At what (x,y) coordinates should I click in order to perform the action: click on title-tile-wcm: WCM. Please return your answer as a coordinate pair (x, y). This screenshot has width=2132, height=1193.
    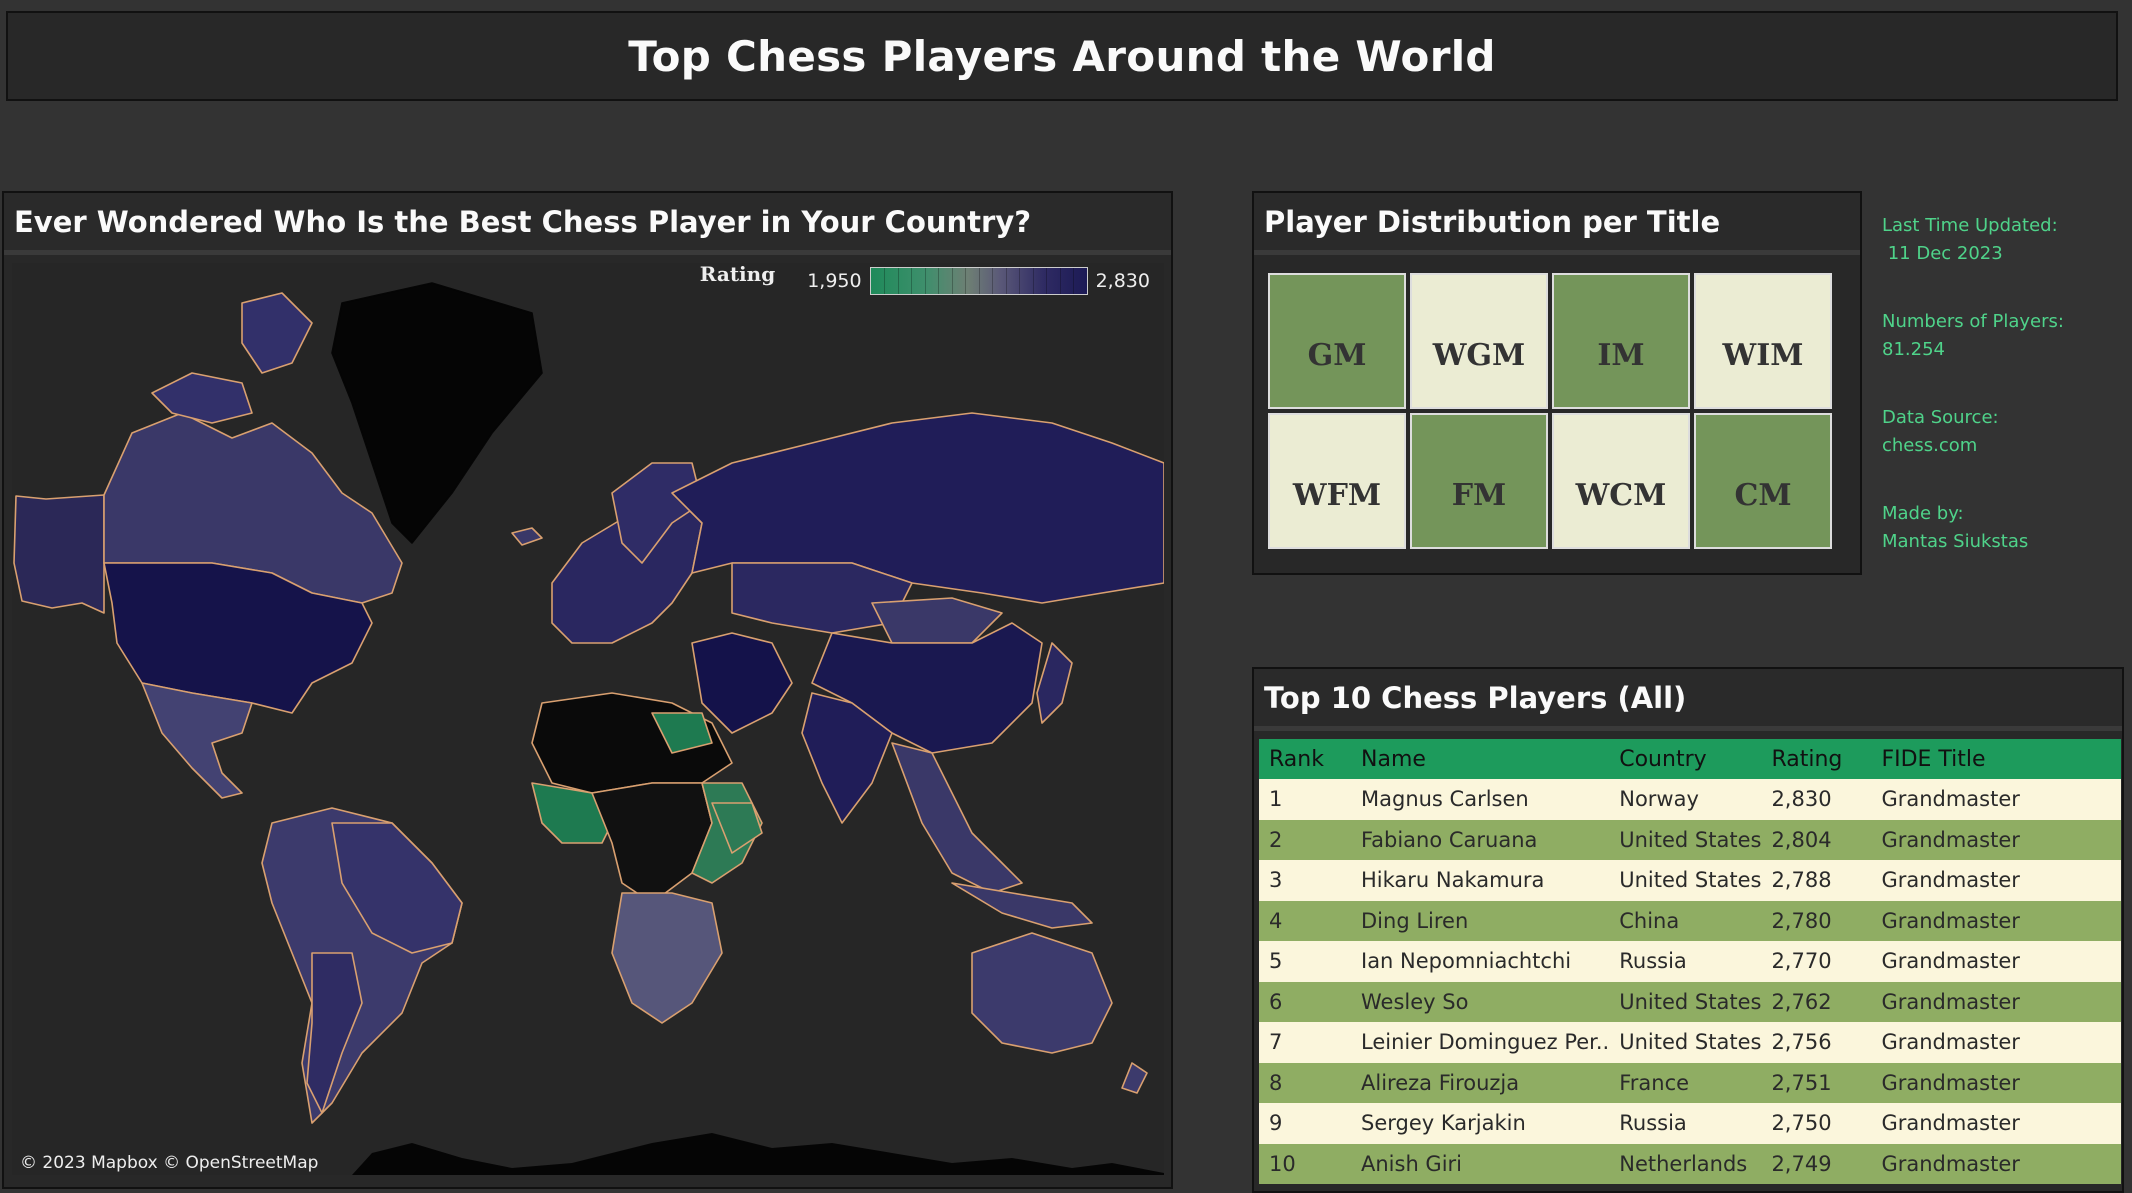
    Looking at the image, I should click on (1621, 481).